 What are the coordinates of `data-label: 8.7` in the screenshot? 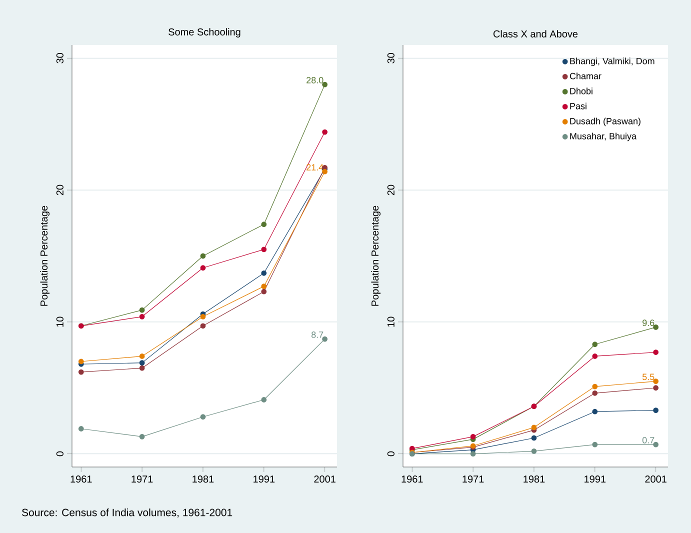 It's located at (318, 335).